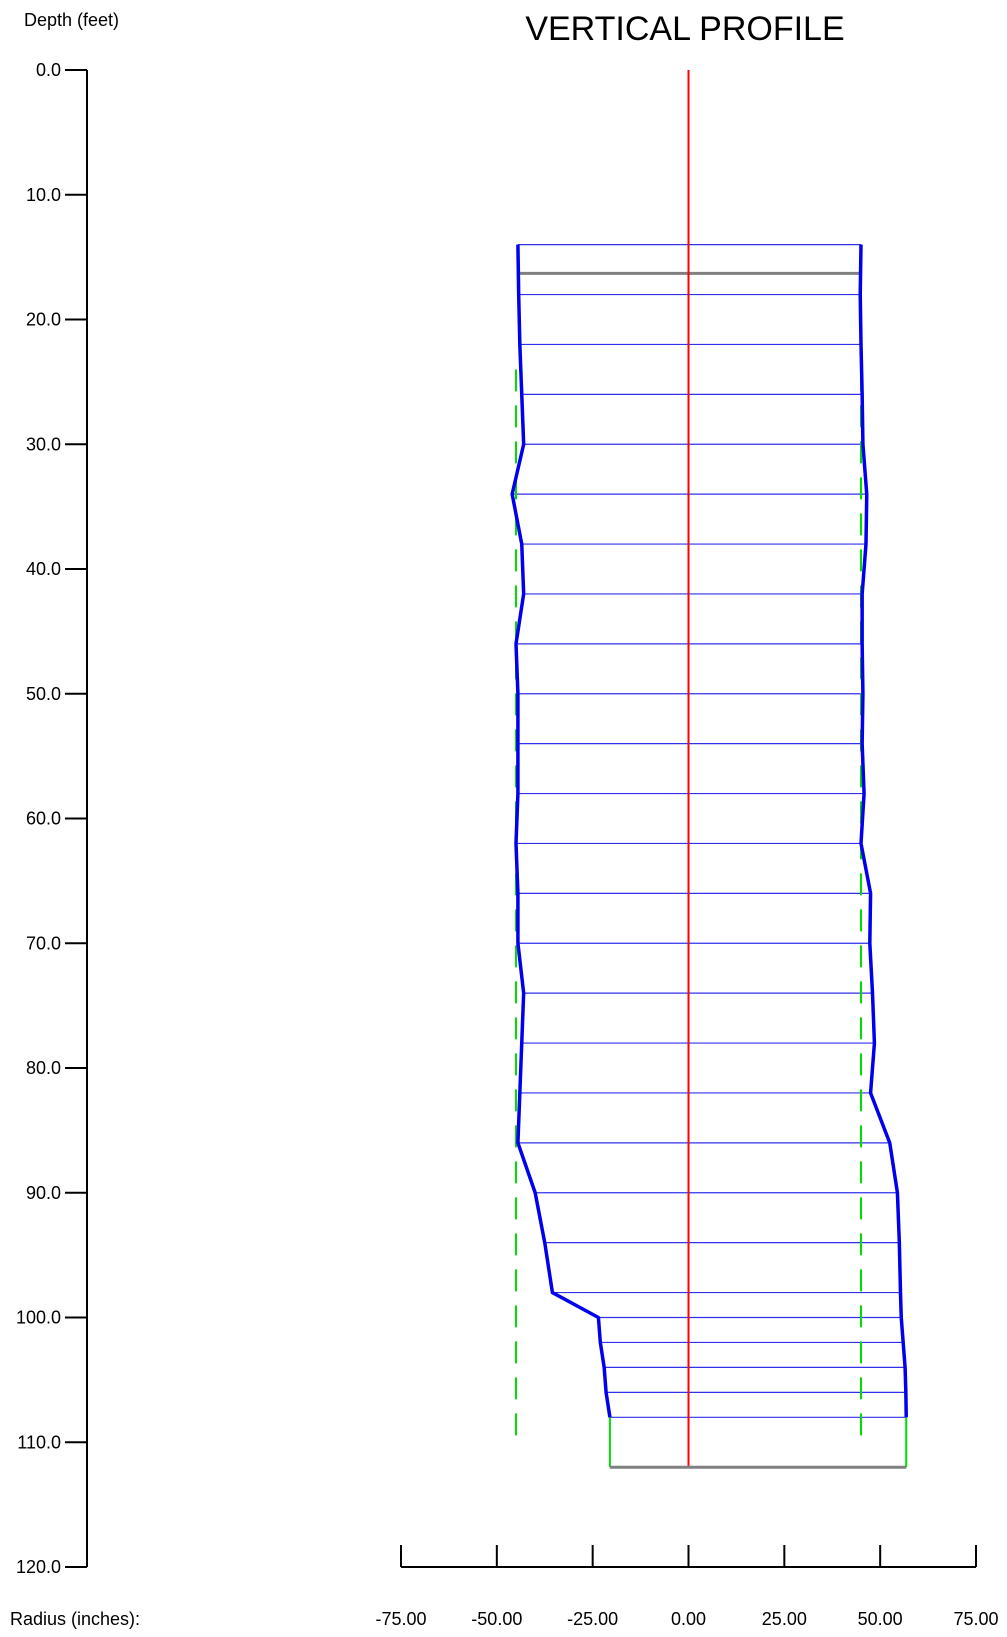 The height and width of the screenshot is (1637, 1007). What do you see at coordinates (48, 70) in the screenshot?
I see `y-tick-label: 0.0` at bounding box center [48, 70].